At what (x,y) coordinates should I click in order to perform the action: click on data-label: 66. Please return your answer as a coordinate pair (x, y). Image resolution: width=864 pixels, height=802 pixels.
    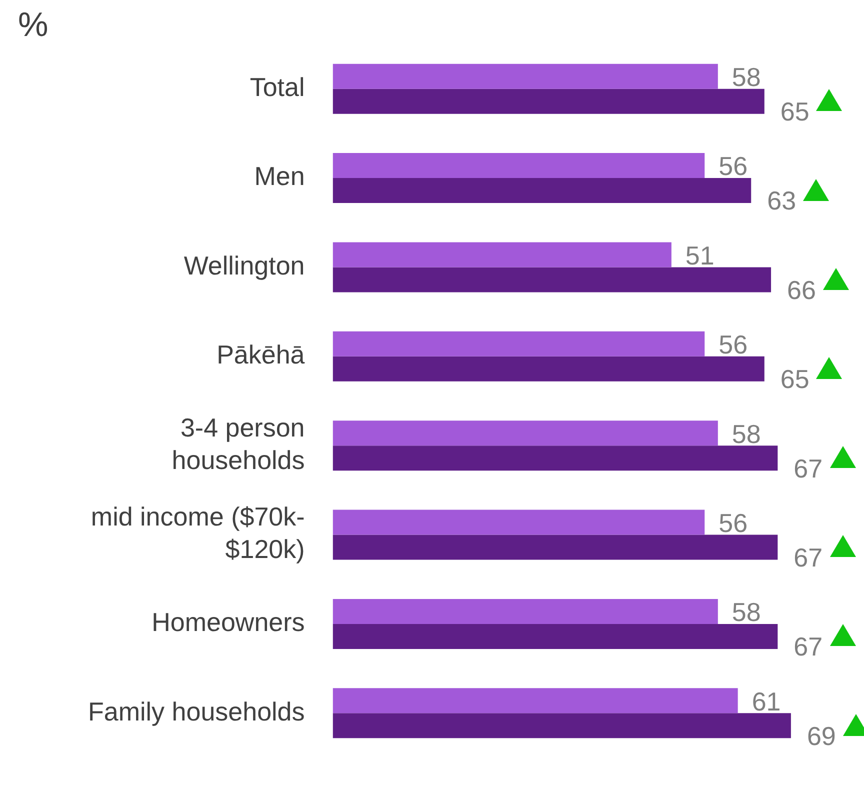
    Looking at the image, I should click on (801, 289).